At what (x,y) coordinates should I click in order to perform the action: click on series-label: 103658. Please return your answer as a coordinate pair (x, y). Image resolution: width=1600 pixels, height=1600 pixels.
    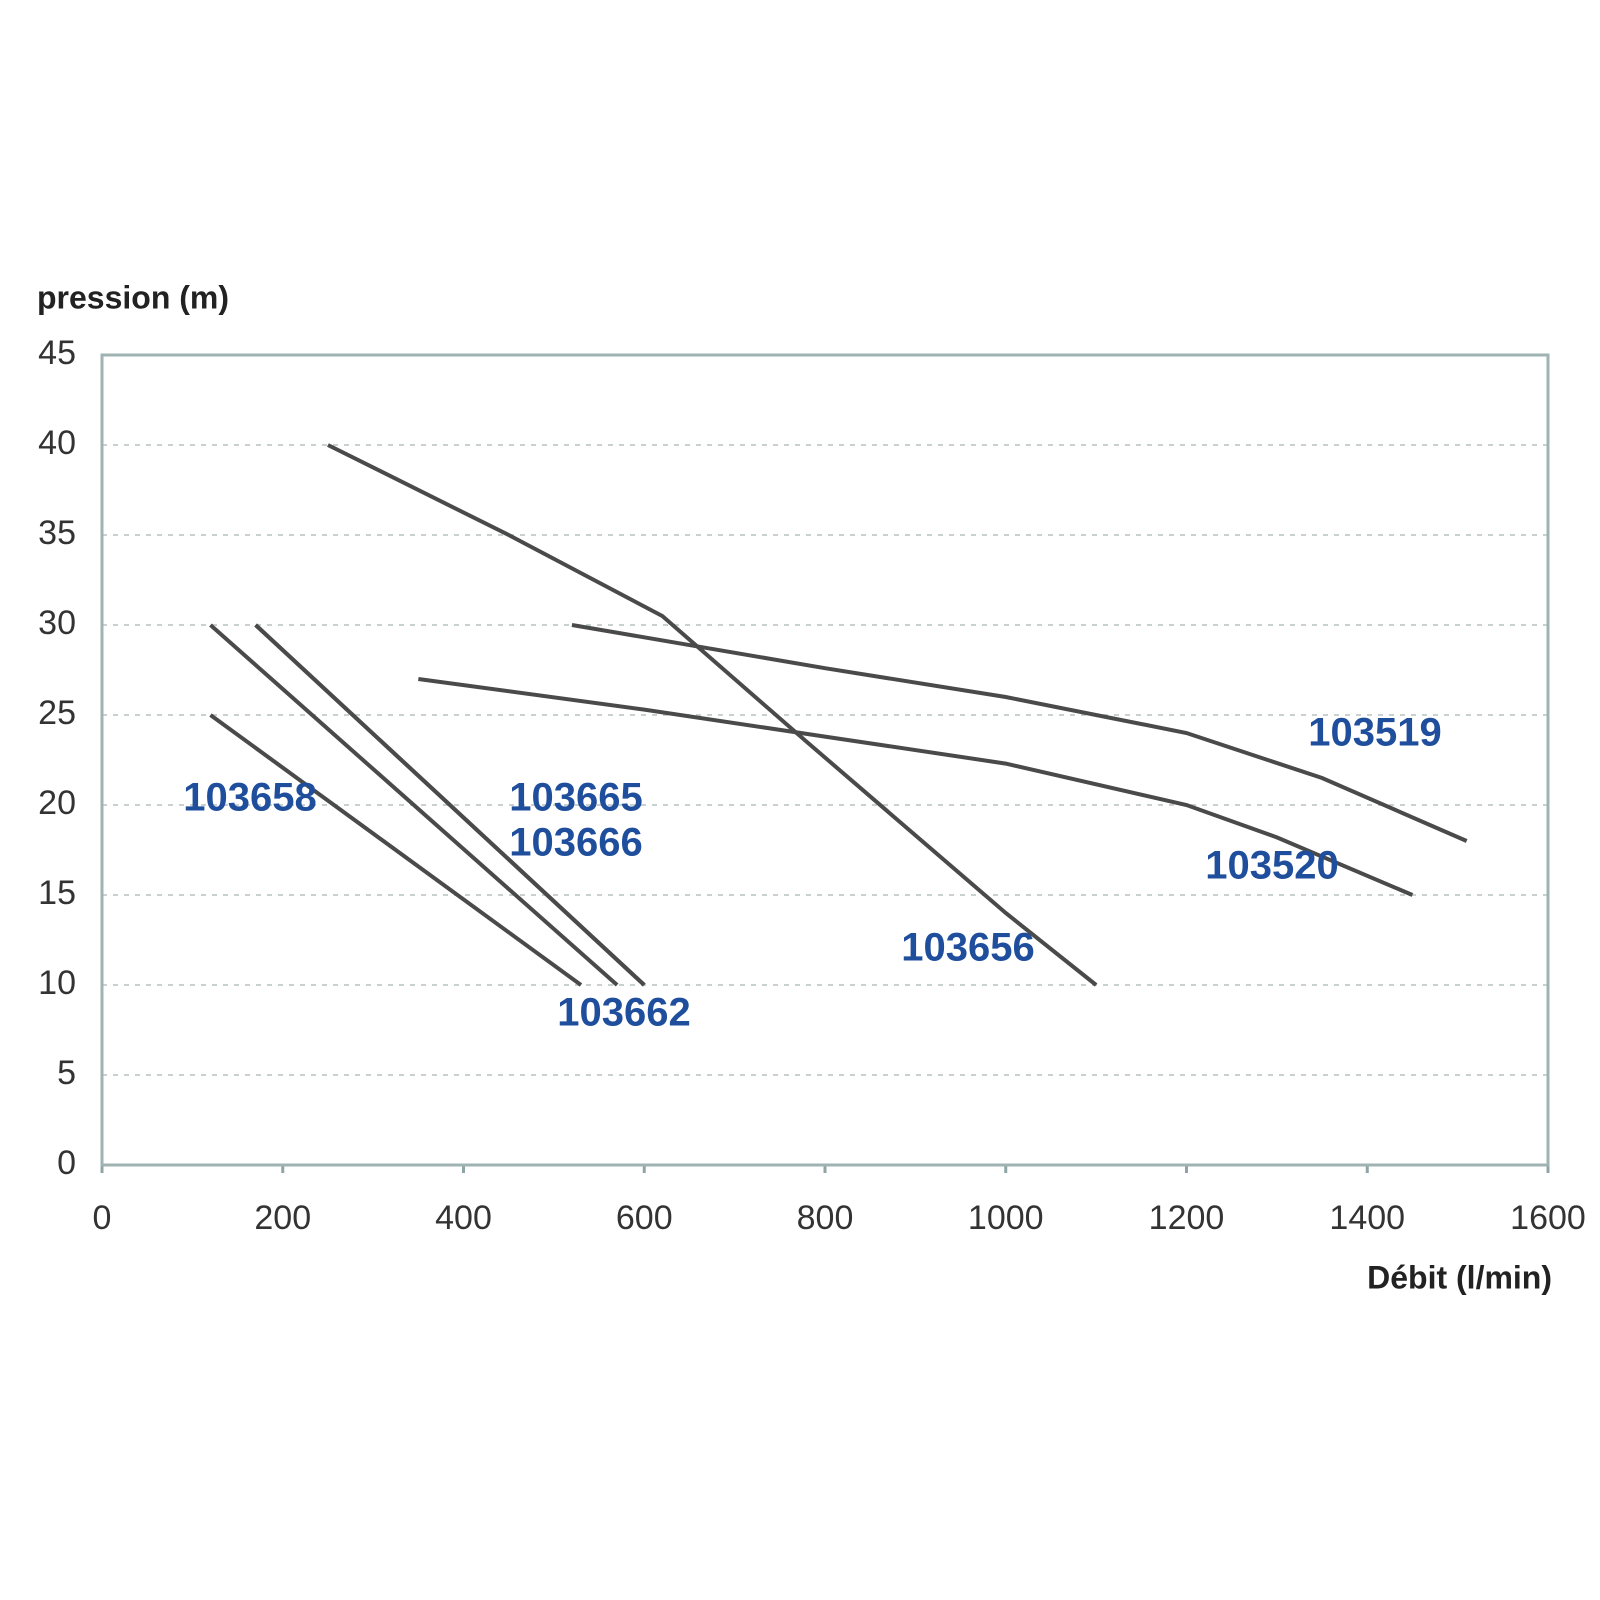
    Looking at the image, I should click on (249, 798).